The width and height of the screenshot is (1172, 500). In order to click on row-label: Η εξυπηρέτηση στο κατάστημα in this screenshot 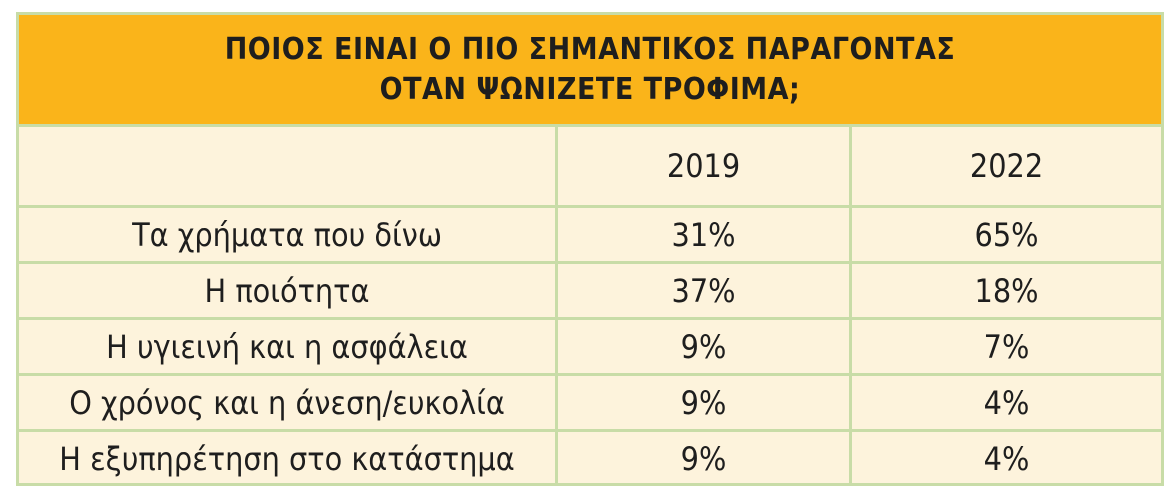, I will do `click(287, 459)`.